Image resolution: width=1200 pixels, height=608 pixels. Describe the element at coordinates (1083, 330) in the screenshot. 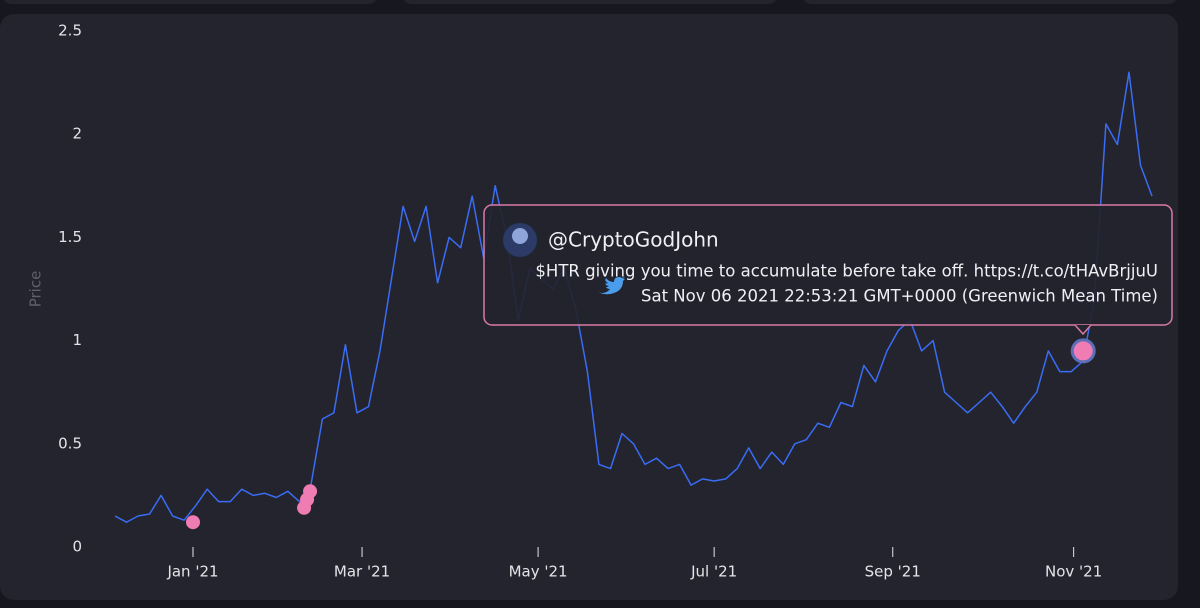

I see `tooltip-pointer` at that location.